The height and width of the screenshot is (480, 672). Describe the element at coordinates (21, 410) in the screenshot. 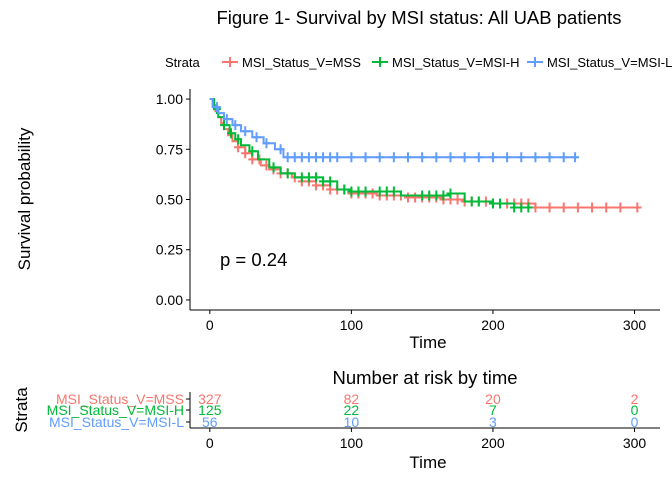

I see `risk-y-axis-label: Strata` at that location.